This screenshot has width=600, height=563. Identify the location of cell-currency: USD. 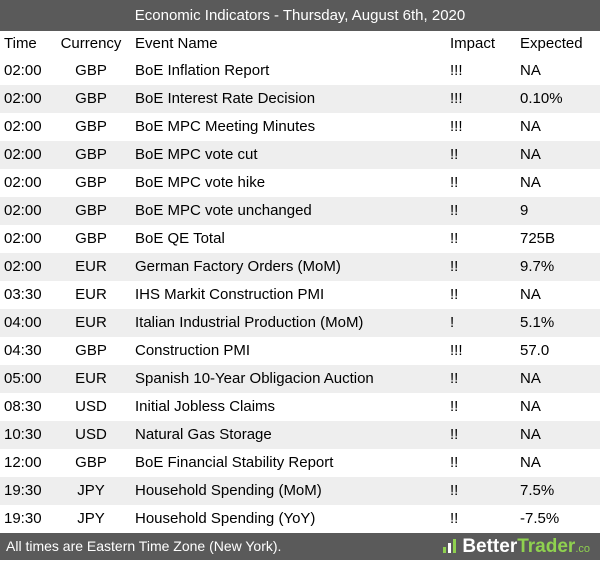
(91, 434).